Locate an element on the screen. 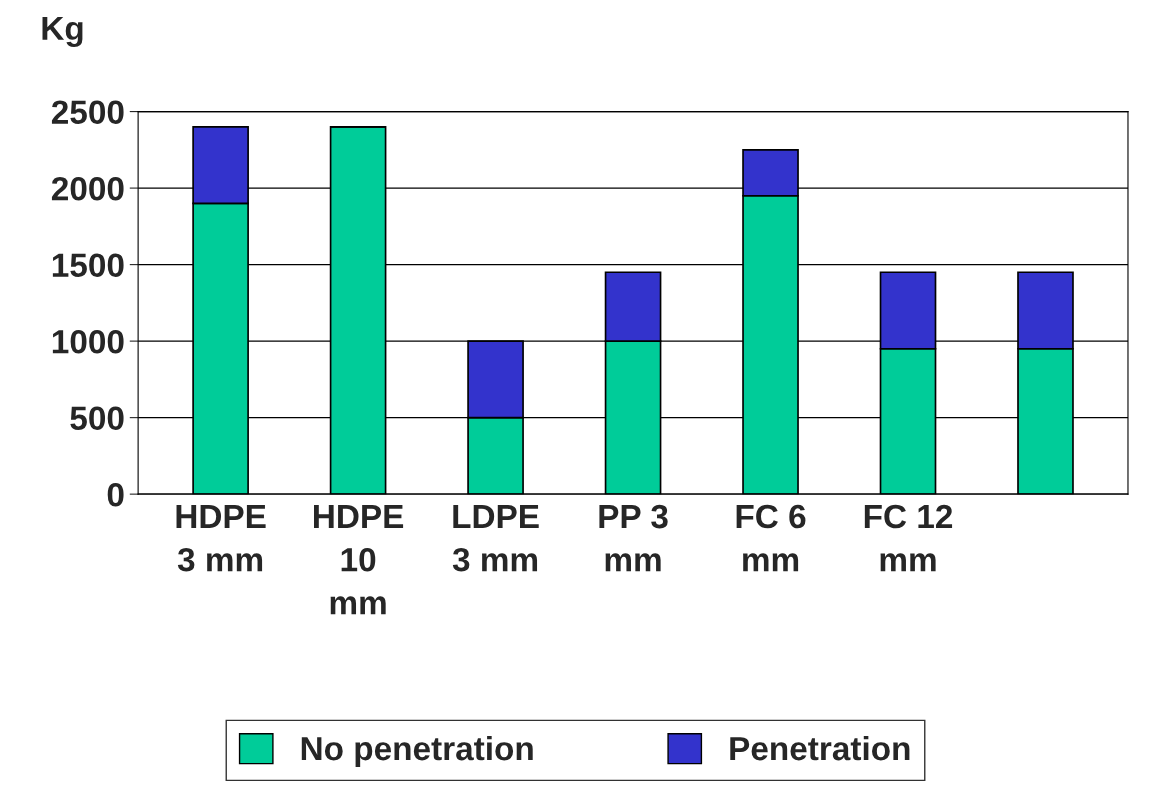 The width and height of the screenshot is (1151, 797). x-tick-label: PP 3 mm is located at coordinates (633, 538).